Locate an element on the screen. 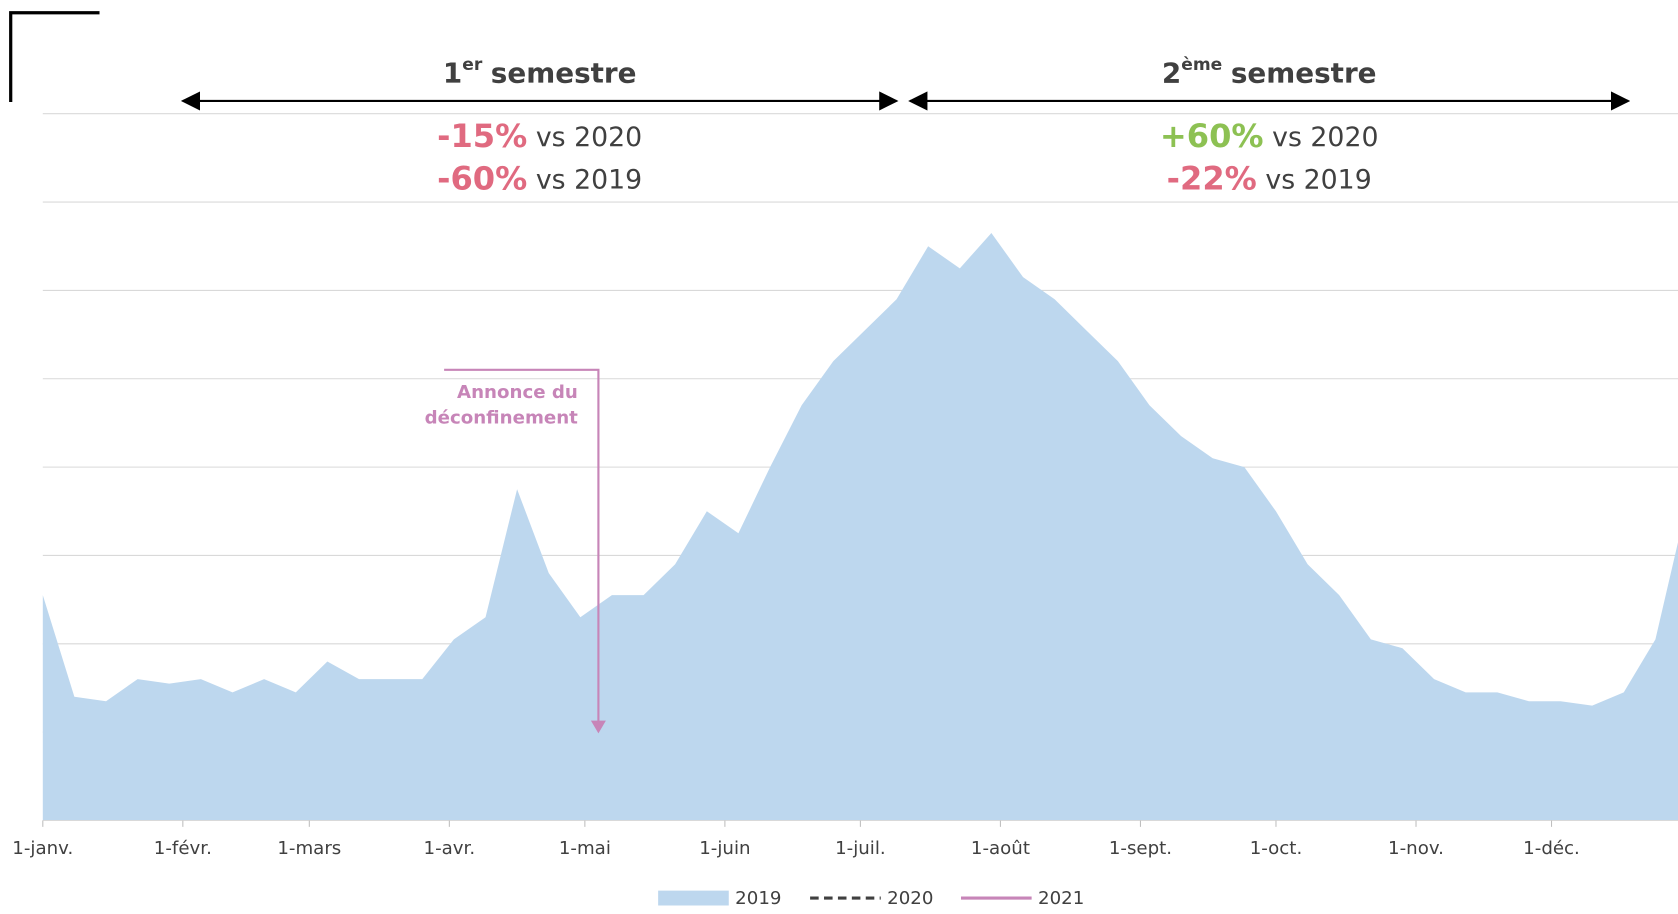  corner-bracket is located at coordinates (54, 57).